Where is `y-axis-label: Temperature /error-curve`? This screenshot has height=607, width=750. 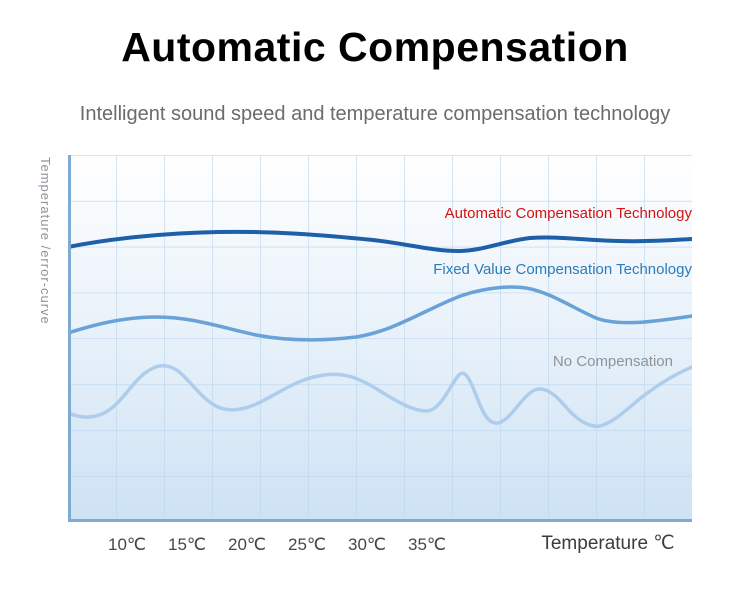
y-axis-label: Temperature /error-curve is located at coordinates (45, 241).